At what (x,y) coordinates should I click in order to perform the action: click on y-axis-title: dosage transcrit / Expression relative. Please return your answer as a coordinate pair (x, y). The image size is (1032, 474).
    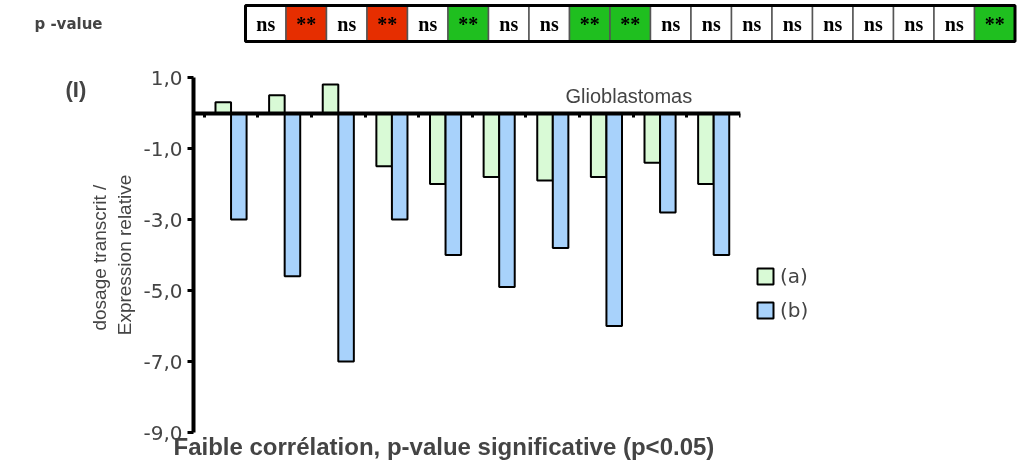
    Looking at the image, I should click on (112, 255).